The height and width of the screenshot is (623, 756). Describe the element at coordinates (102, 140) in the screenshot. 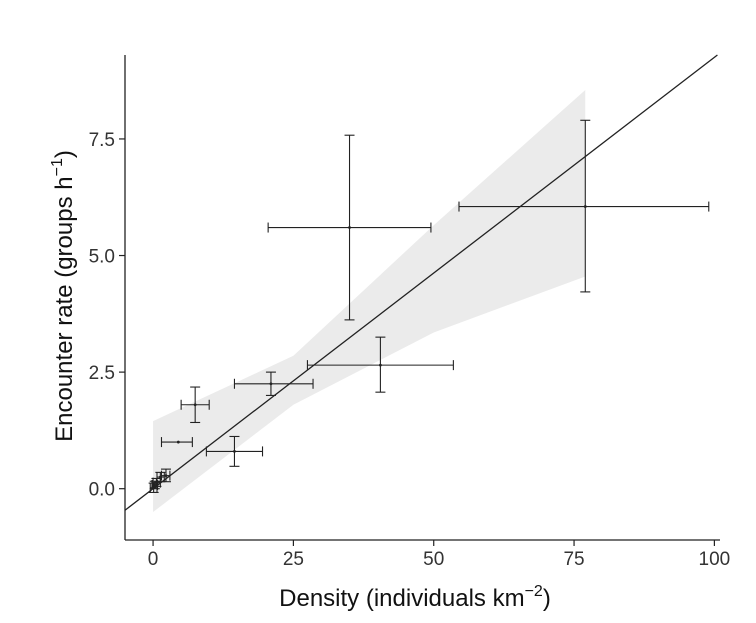

I see `y-tick-label: 7.5` at that location.